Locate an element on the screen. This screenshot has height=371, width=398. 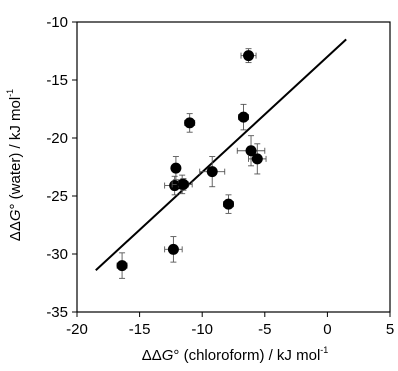
y-tick-label: -20 is located at coordinates (57, 138).